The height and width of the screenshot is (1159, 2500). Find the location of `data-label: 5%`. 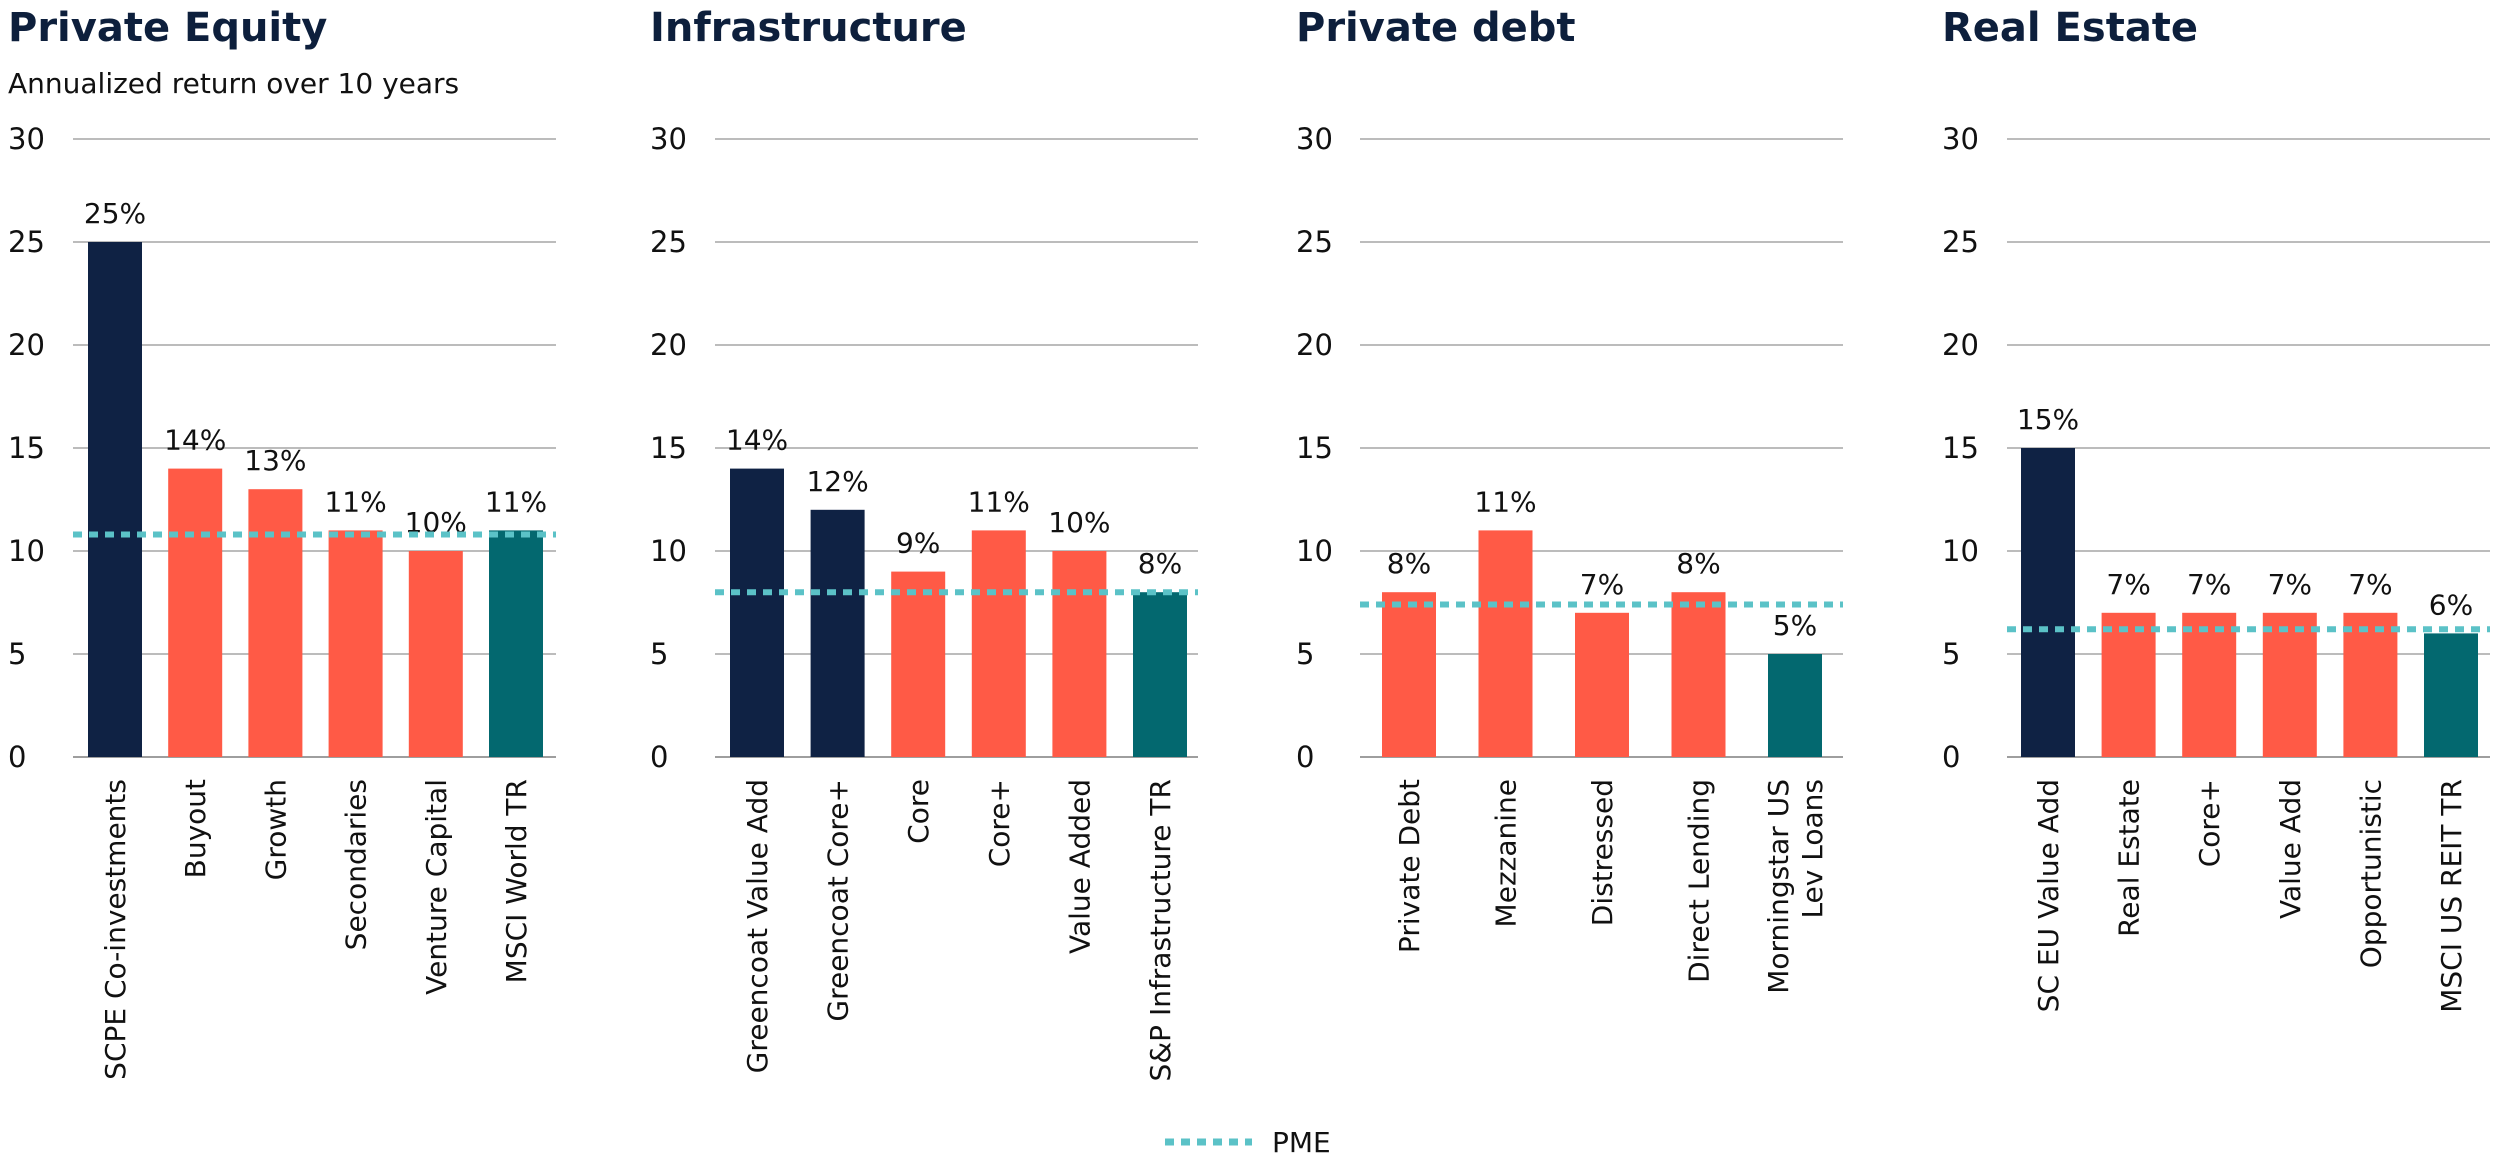

data-label: 5% is located at coordinates (1795, 625).